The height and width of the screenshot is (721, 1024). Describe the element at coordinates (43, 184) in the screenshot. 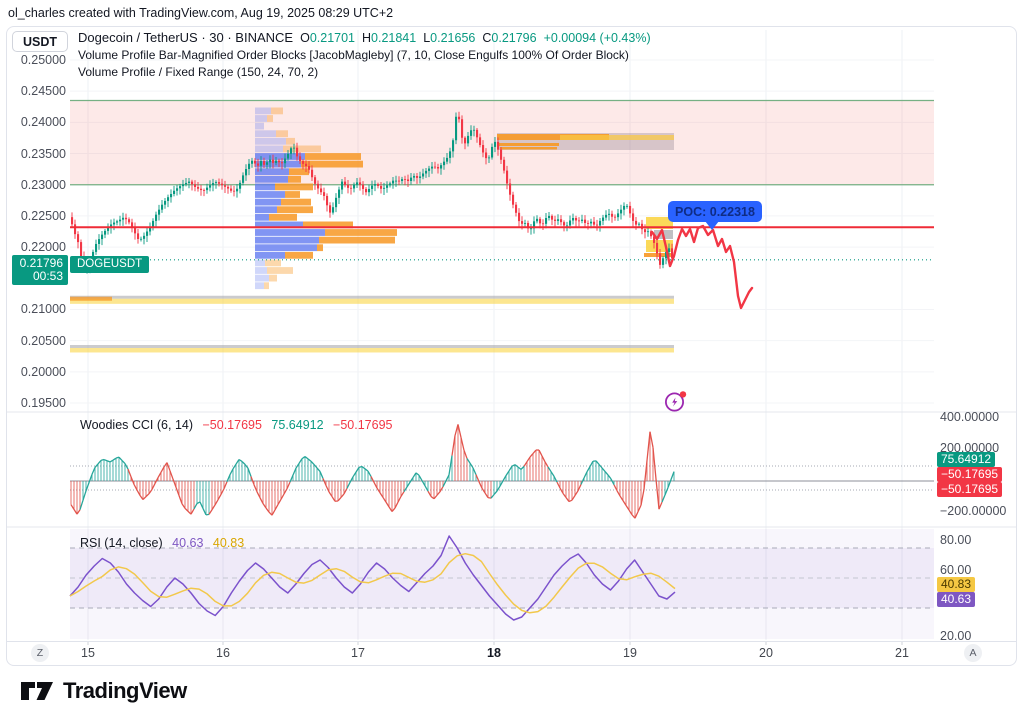

I see `price-axis-label: 0.23000` at that location.